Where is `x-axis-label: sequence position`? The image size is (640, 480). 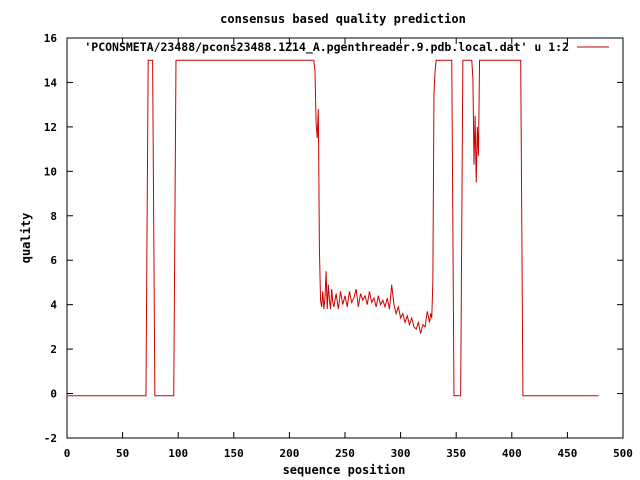
x-axis-label: sequence position is located at coordinates (344, 470).